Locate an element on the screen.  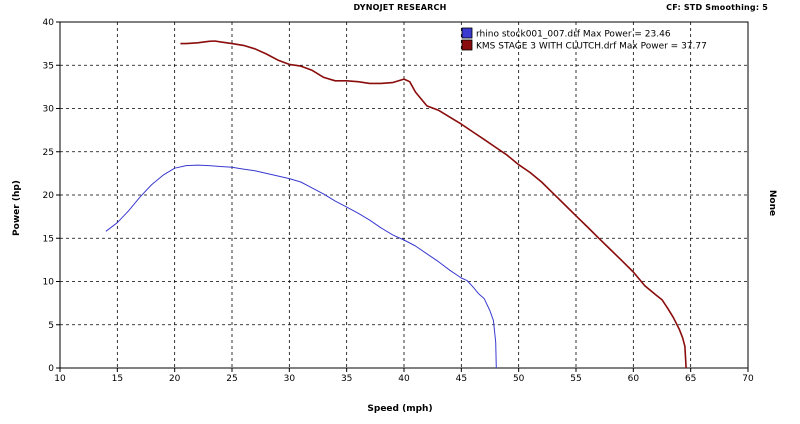
x-tick-labels: 10 15 20 25 30 35 40 45 50 55 60 65 70 is located at coordinates (404, 376).